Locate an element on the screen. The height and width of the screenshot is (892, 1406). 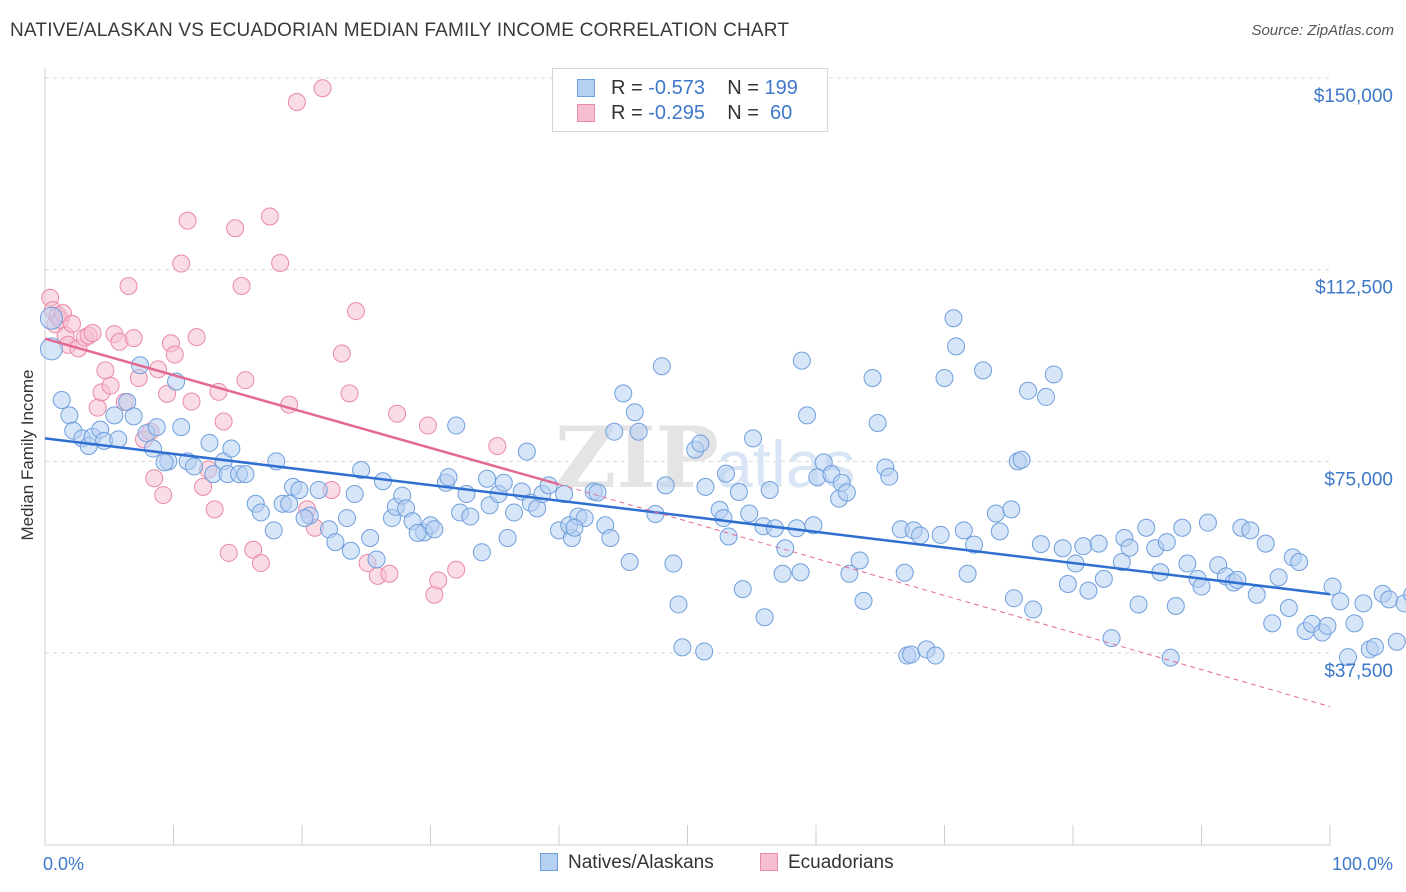
legend-swatch-natives is located at coordinates (586, 88).